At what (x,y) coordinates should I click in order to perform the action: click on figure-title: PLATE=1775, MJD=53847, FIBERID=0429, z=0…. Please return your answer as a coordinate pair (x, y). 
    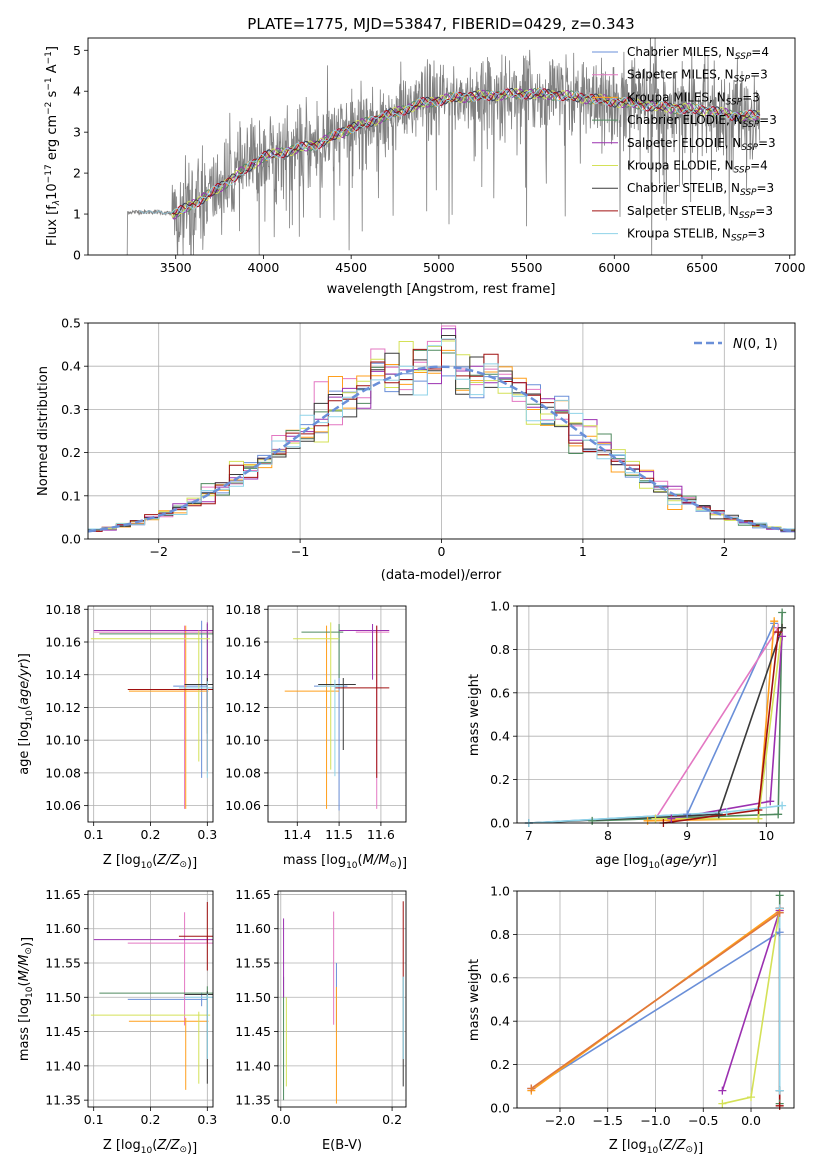
    Looking at the image, I should click on (440, 24).